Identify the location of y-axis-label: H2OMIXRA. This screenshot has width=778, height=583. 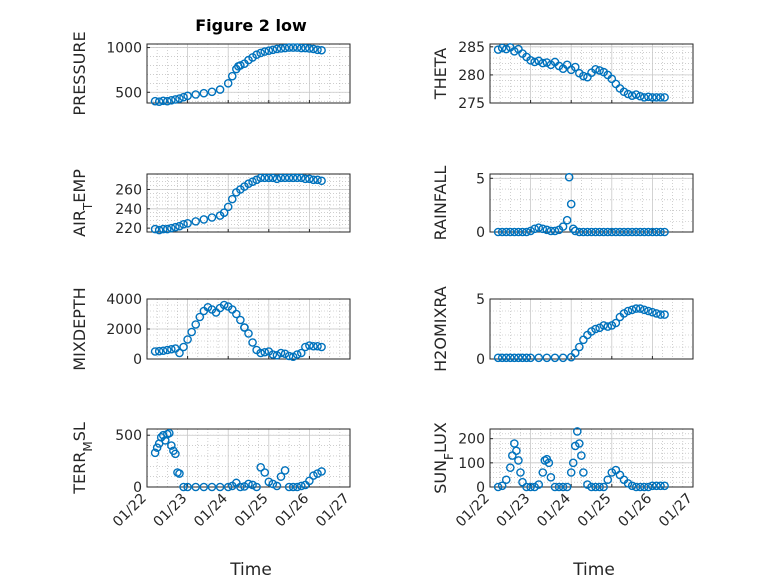
(440, 329).